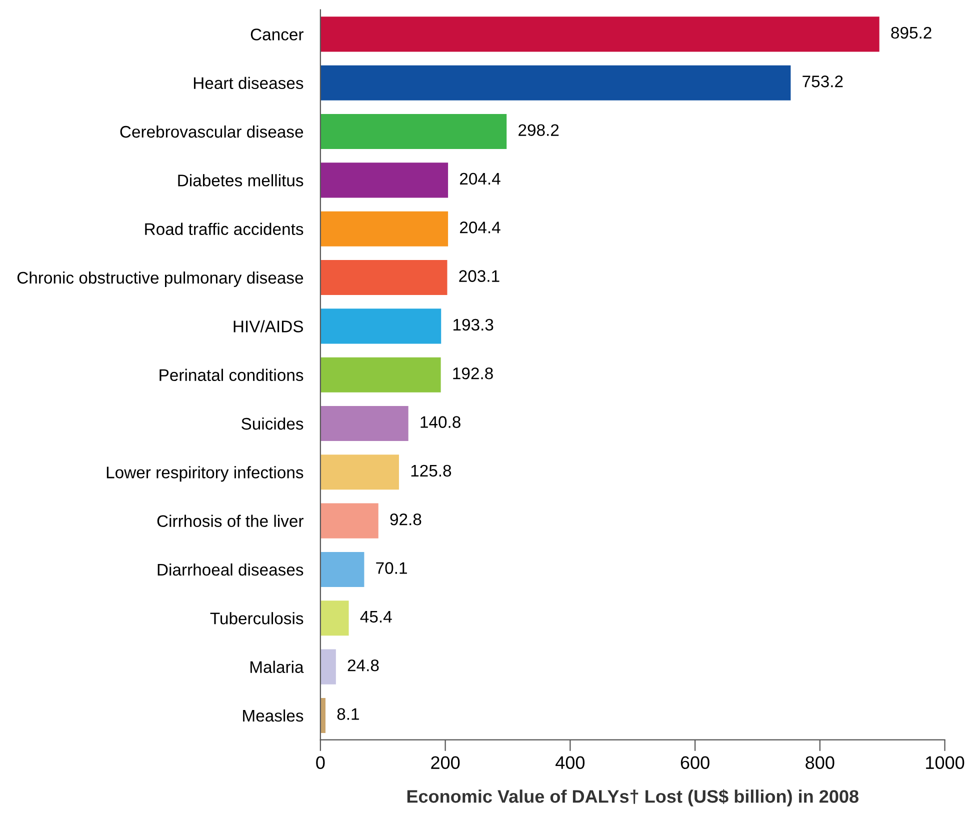 The width and height of the screenshot is (971, 822). What do you see at coordinates (479, 276) in the screenshot?
I see `data-label: 203.1` at bounding box center [479, 276].